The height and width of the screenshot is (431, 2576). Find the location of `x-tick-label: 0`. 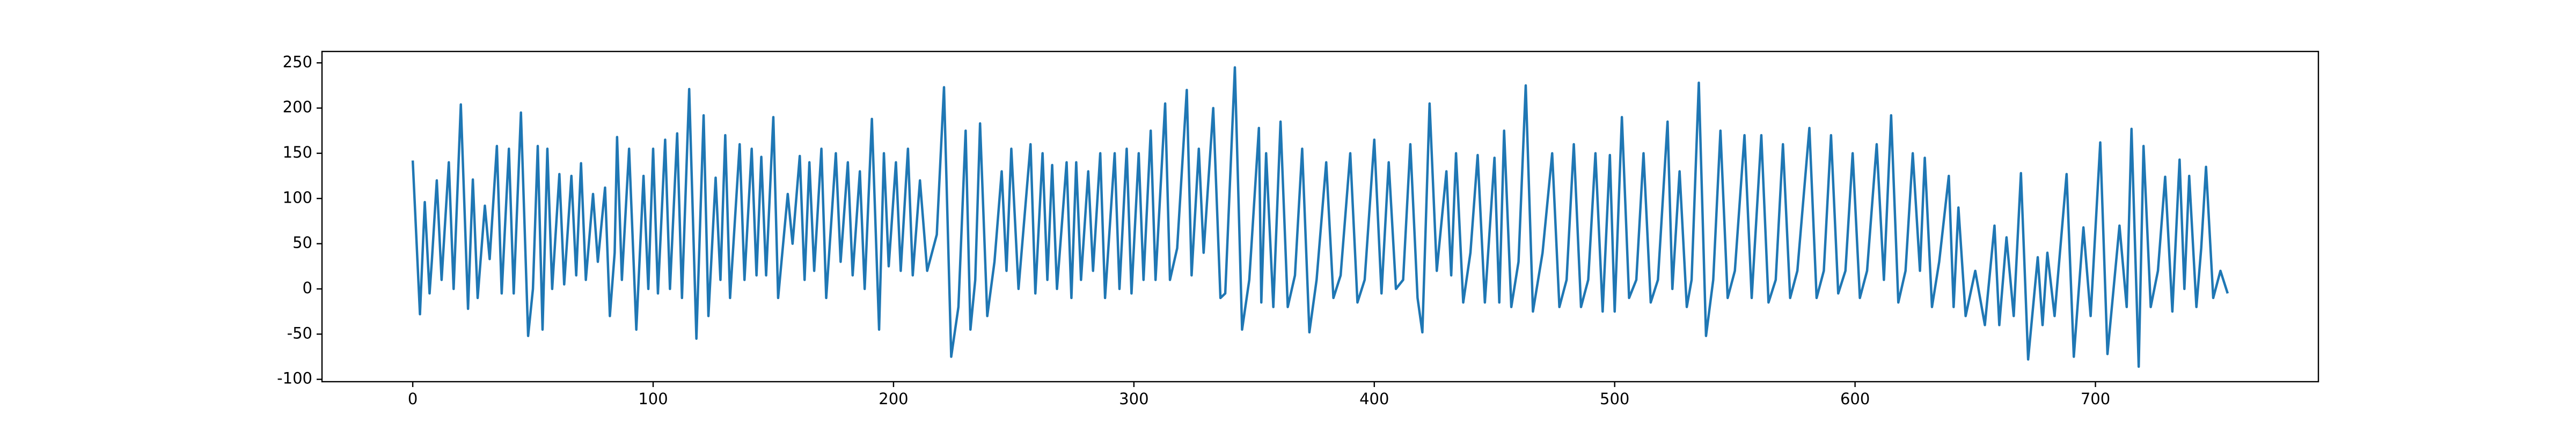

x-tick-label: 0 is located at coordinates (413, 399).